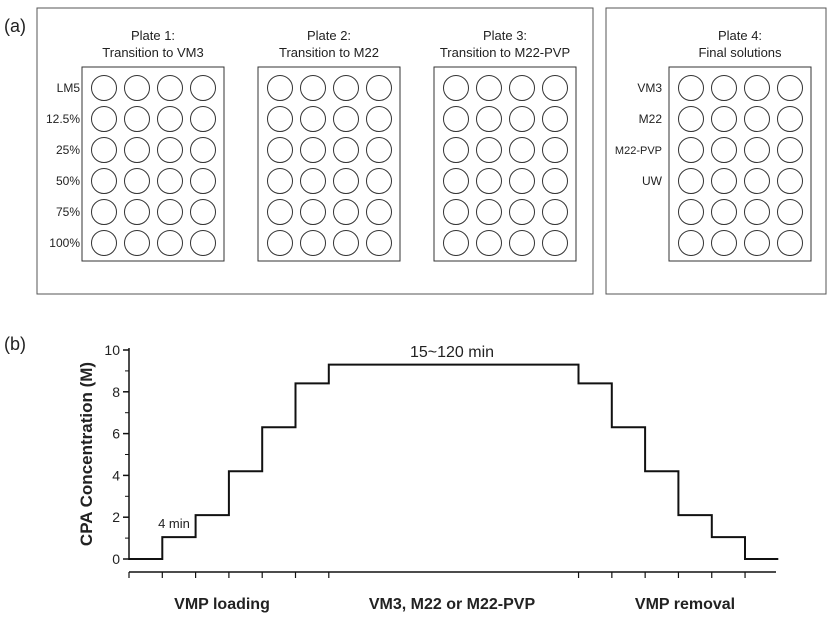 This screenshot has width=832, height=618. Describe the element at coordinates (329, 35) in the screenshot. I see `plate-title-line1: Plate 2:` at that location.